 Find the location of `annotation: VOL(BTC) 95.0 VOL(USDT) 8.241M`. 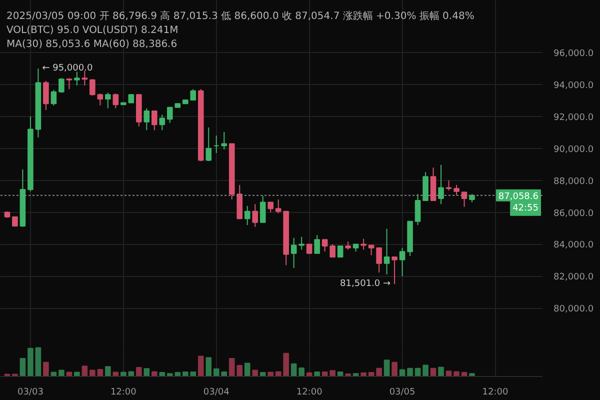

annotation: VOL(BTC) 95.0 VOL(USDT) 8.241M is located at coordinates (92, 30).